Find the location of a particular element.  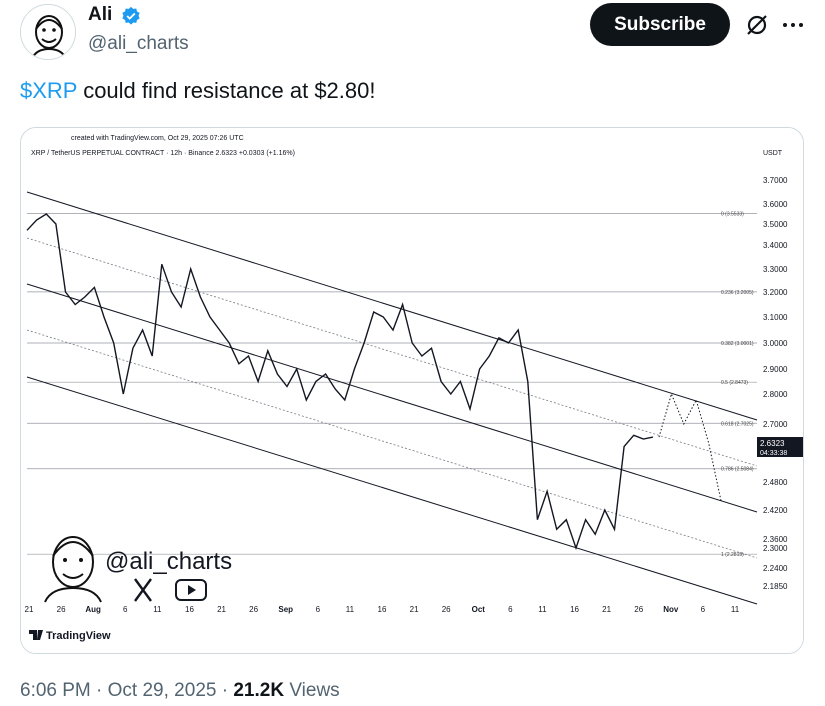

cashtag-link: $XRP is located at coordinates (49, 90).